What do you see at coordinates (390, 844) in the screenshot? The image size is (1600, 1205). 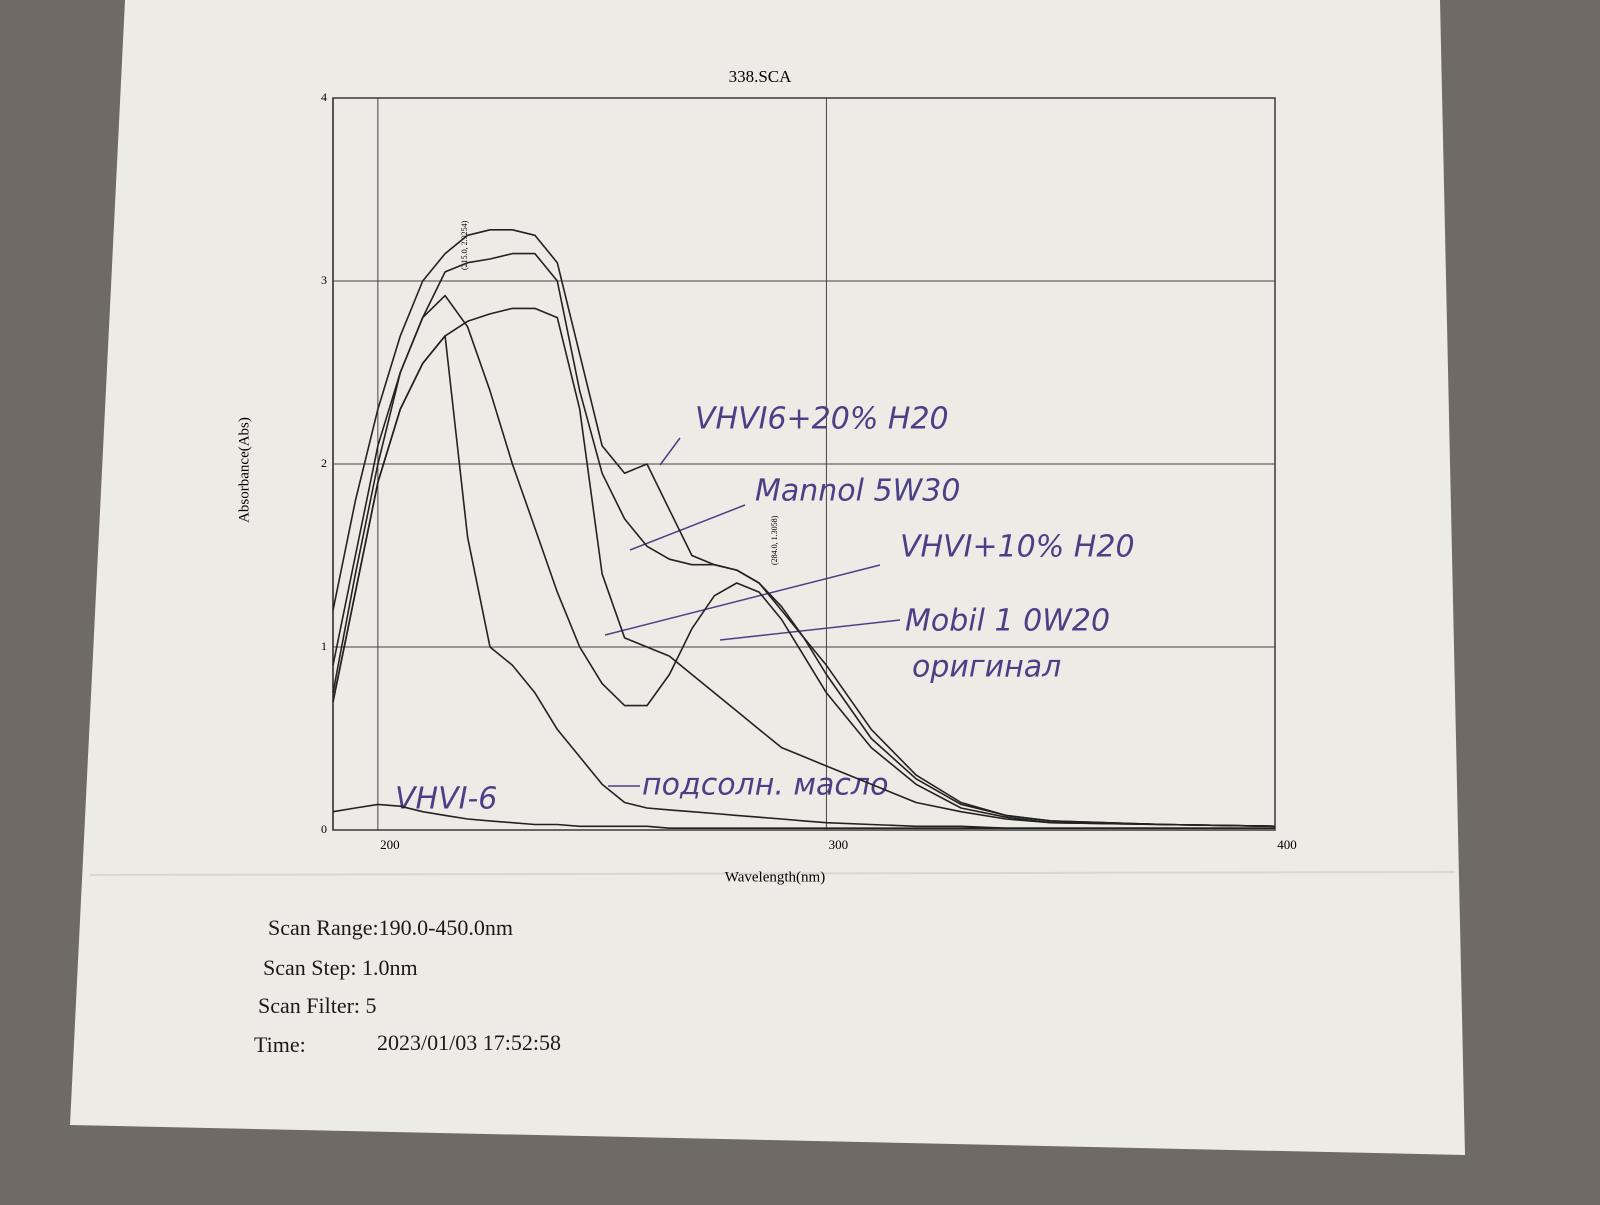 I see `x-tick-label: 200` at bounding box center [390, 844].